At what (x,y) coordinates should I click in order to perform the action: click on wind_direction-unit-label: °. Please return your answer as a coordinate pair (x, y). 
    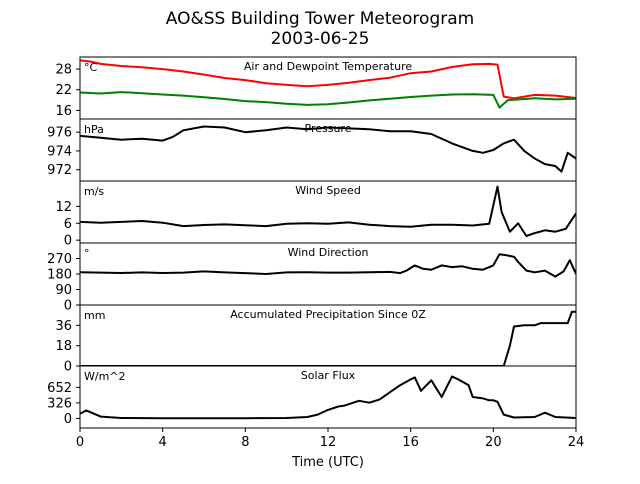
    Looking at the image, I should click on (87, 253).